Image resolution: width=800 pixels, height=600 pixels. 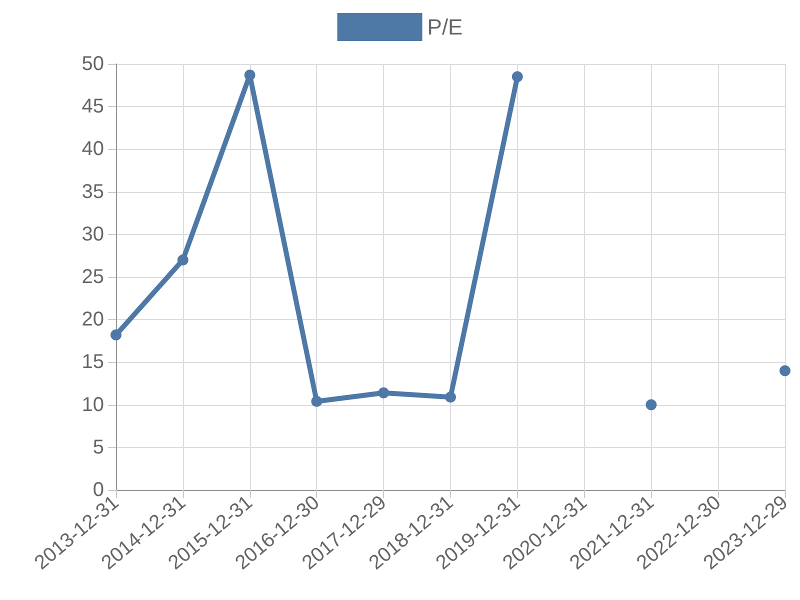 I want to click on y-tick-label: 5, so click(x=98, y=447).